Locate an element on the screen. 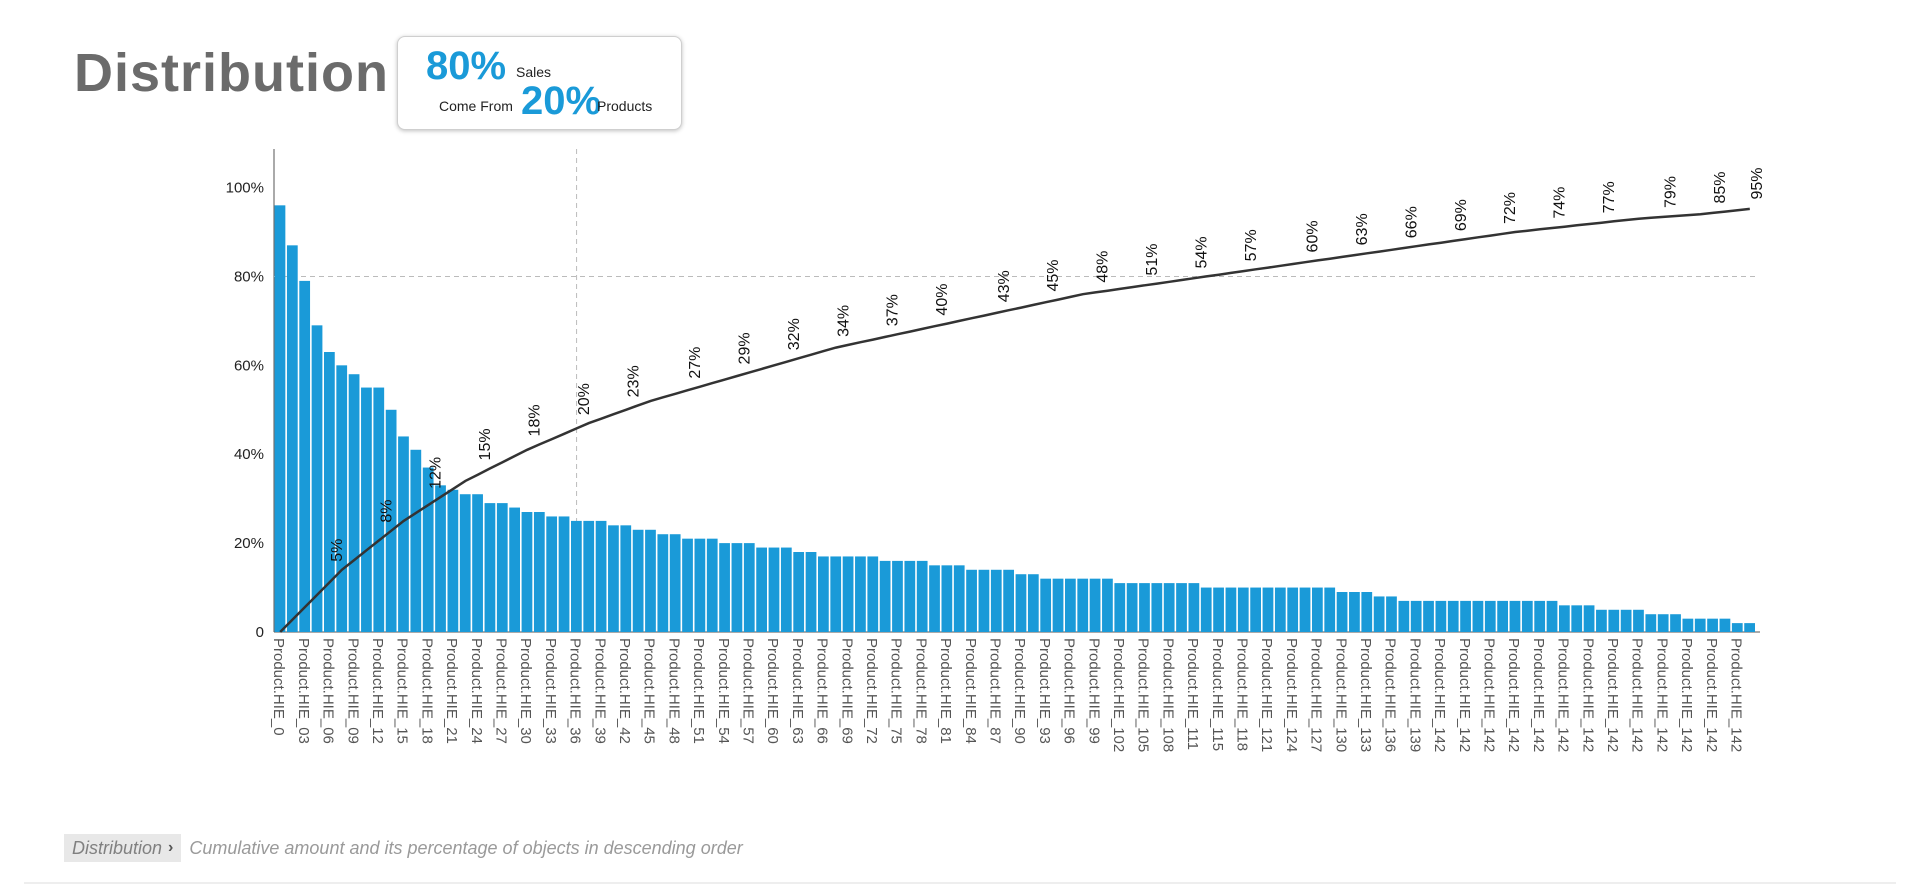  x-tick-label: Product.HIE_139 is located at coordinates (1414, 695).